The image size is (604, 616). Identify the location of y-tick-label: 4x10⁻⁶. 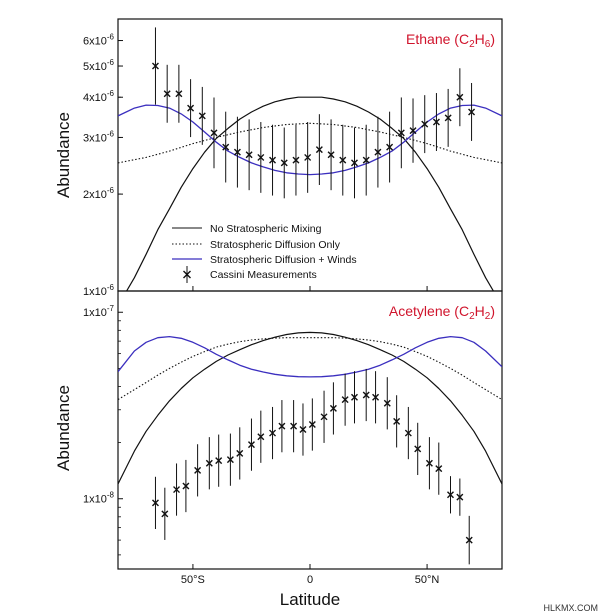
(99, 96).